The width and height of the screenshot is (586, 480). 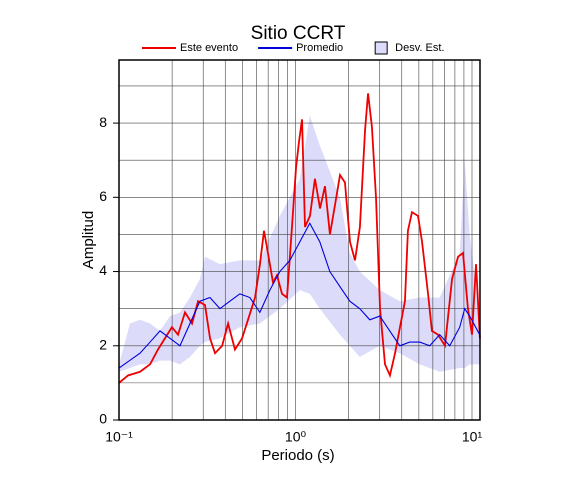 What do you see at coordinates (319, 48) in the screenshot?
I see `legend-label: Promedio` at bounding box center [319, 48].